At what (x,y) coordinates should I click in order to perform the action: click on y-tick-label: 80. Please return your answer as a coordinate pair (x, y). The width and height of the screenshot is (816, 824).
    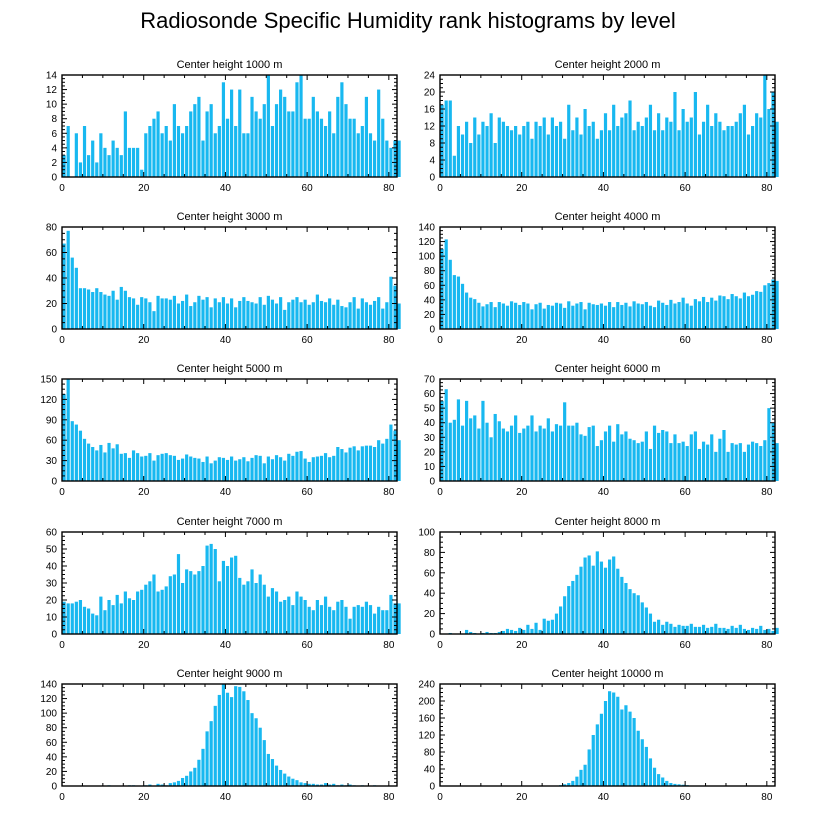
    Looking at the image, I should click on (430, 271).